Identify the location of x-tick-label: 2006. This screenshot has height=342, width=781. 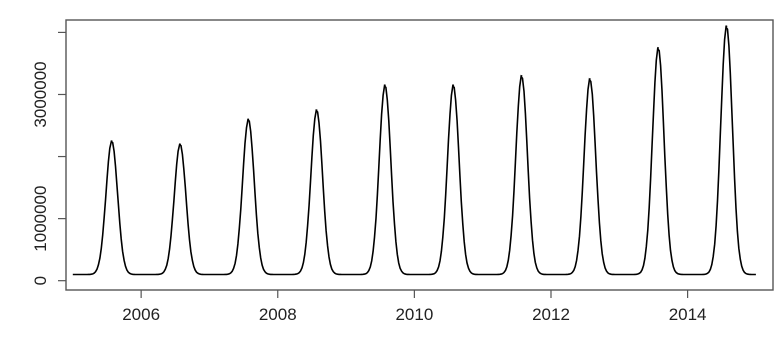
(141, 314).